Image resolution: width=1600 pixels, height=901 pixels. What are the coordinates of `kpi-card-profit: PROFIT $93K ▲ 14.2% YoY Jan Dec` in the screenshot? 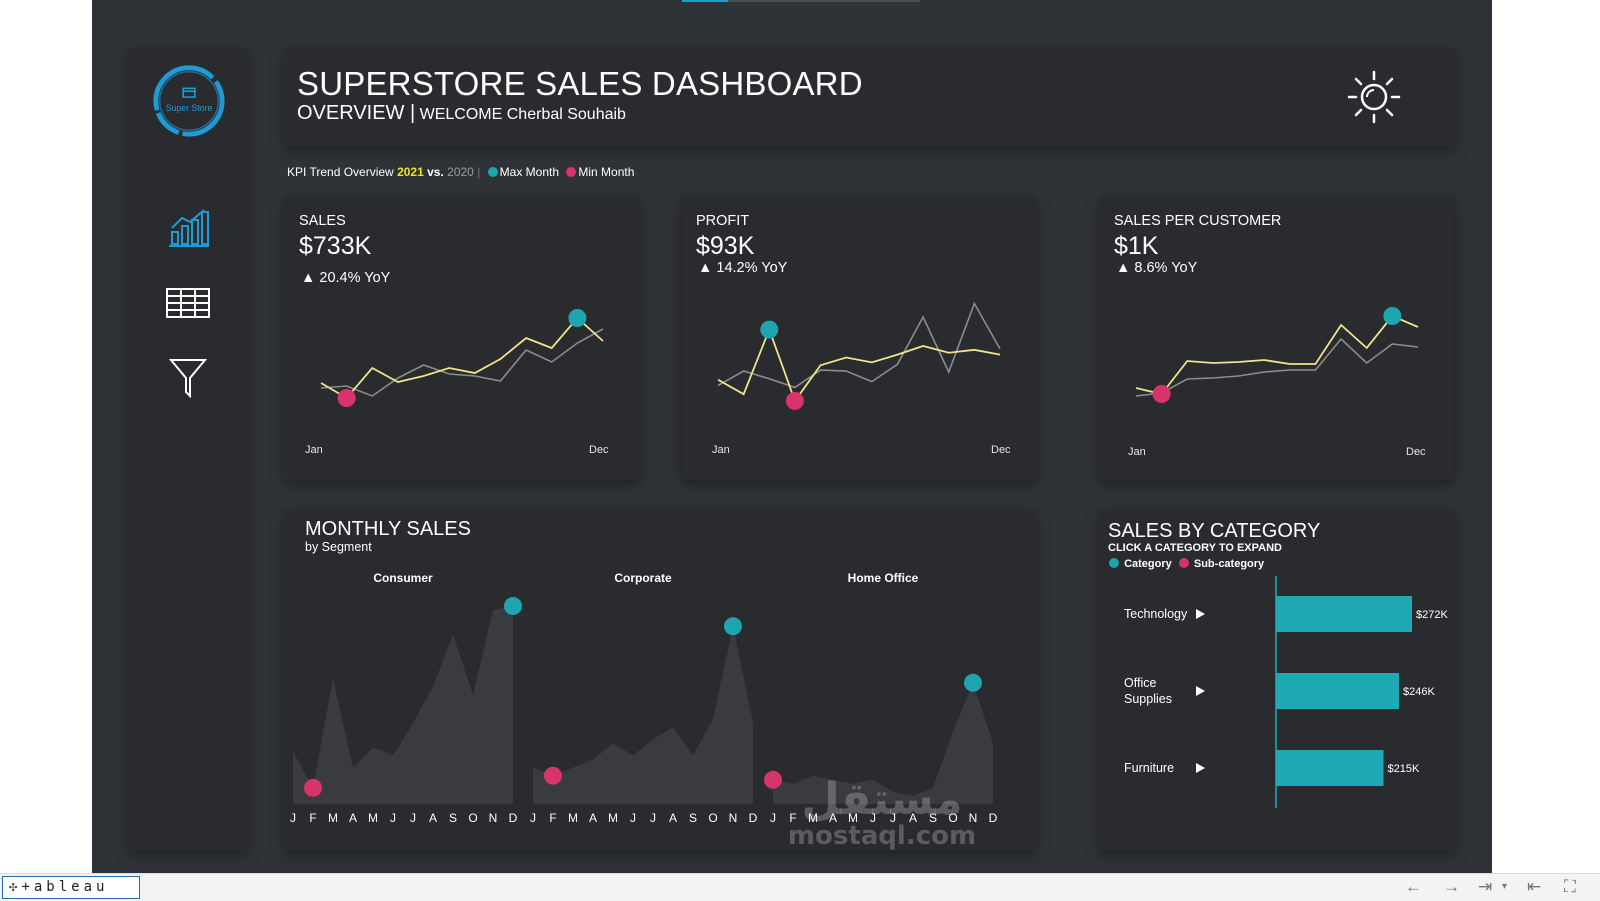 It's located at (859, 338).